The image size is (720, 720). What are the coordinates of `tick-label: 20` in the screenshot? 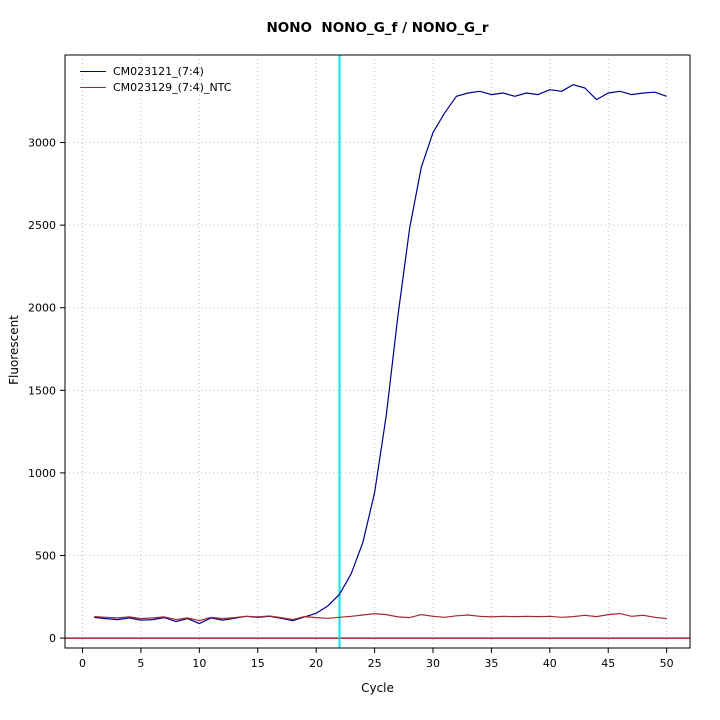 It's located at (316, 663).